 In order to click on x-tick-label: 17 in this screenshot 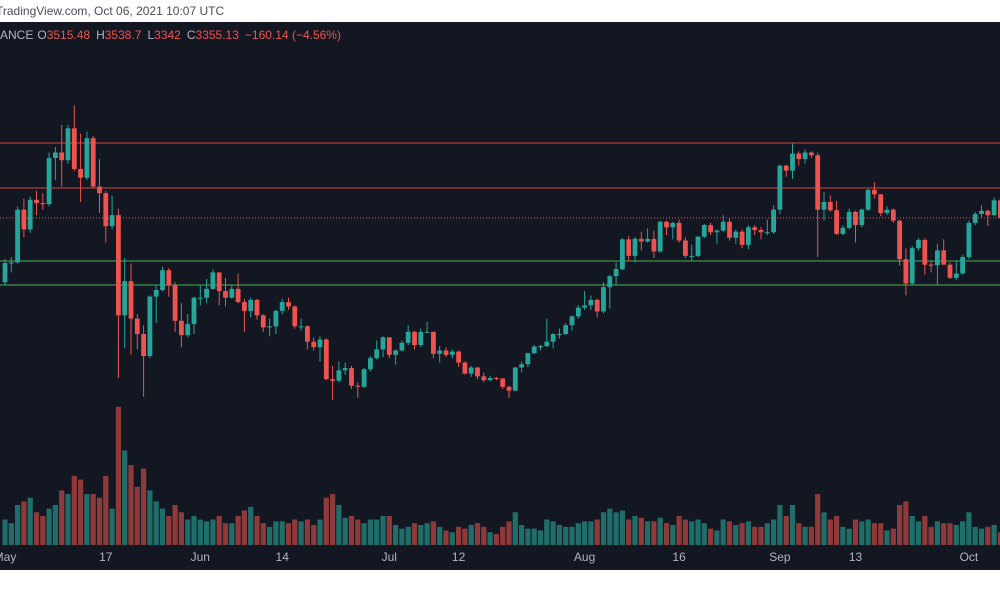, I will do `click(106, 557)`.